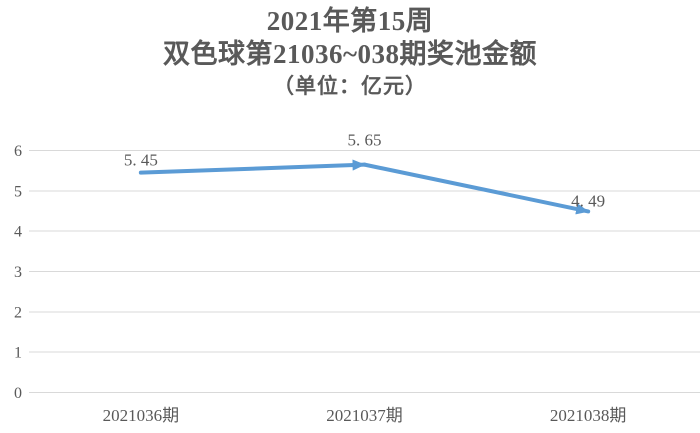 The image size is (700, 433). I want to click on y-axis-tick-label: 0, so click(18, 393).